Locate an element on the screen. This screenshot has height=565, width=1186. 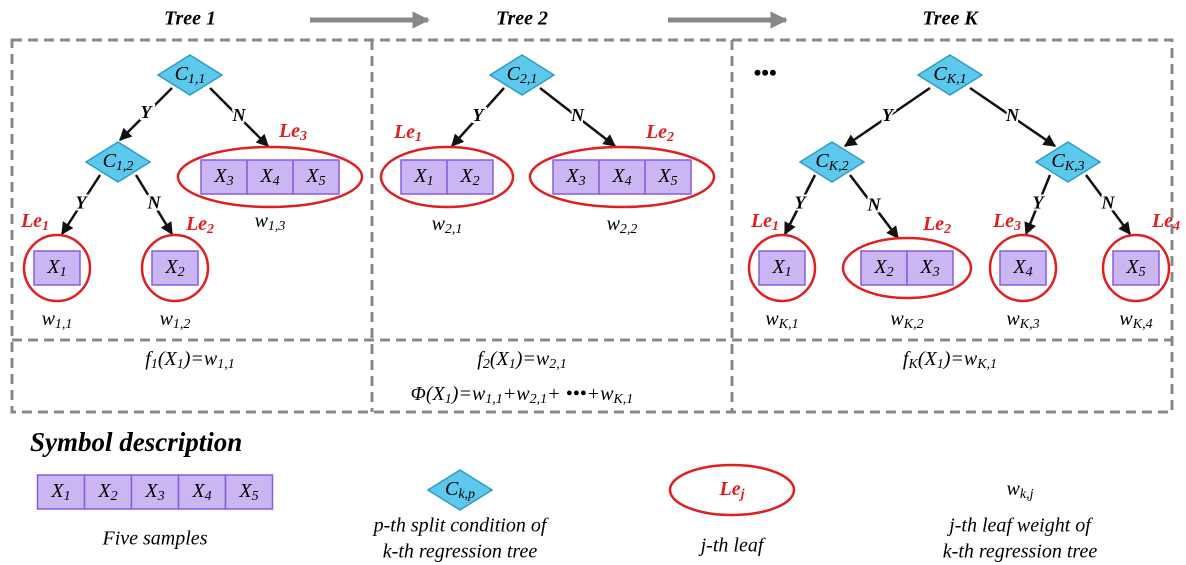
edge-label: N is located at coordinates (1012, 115).